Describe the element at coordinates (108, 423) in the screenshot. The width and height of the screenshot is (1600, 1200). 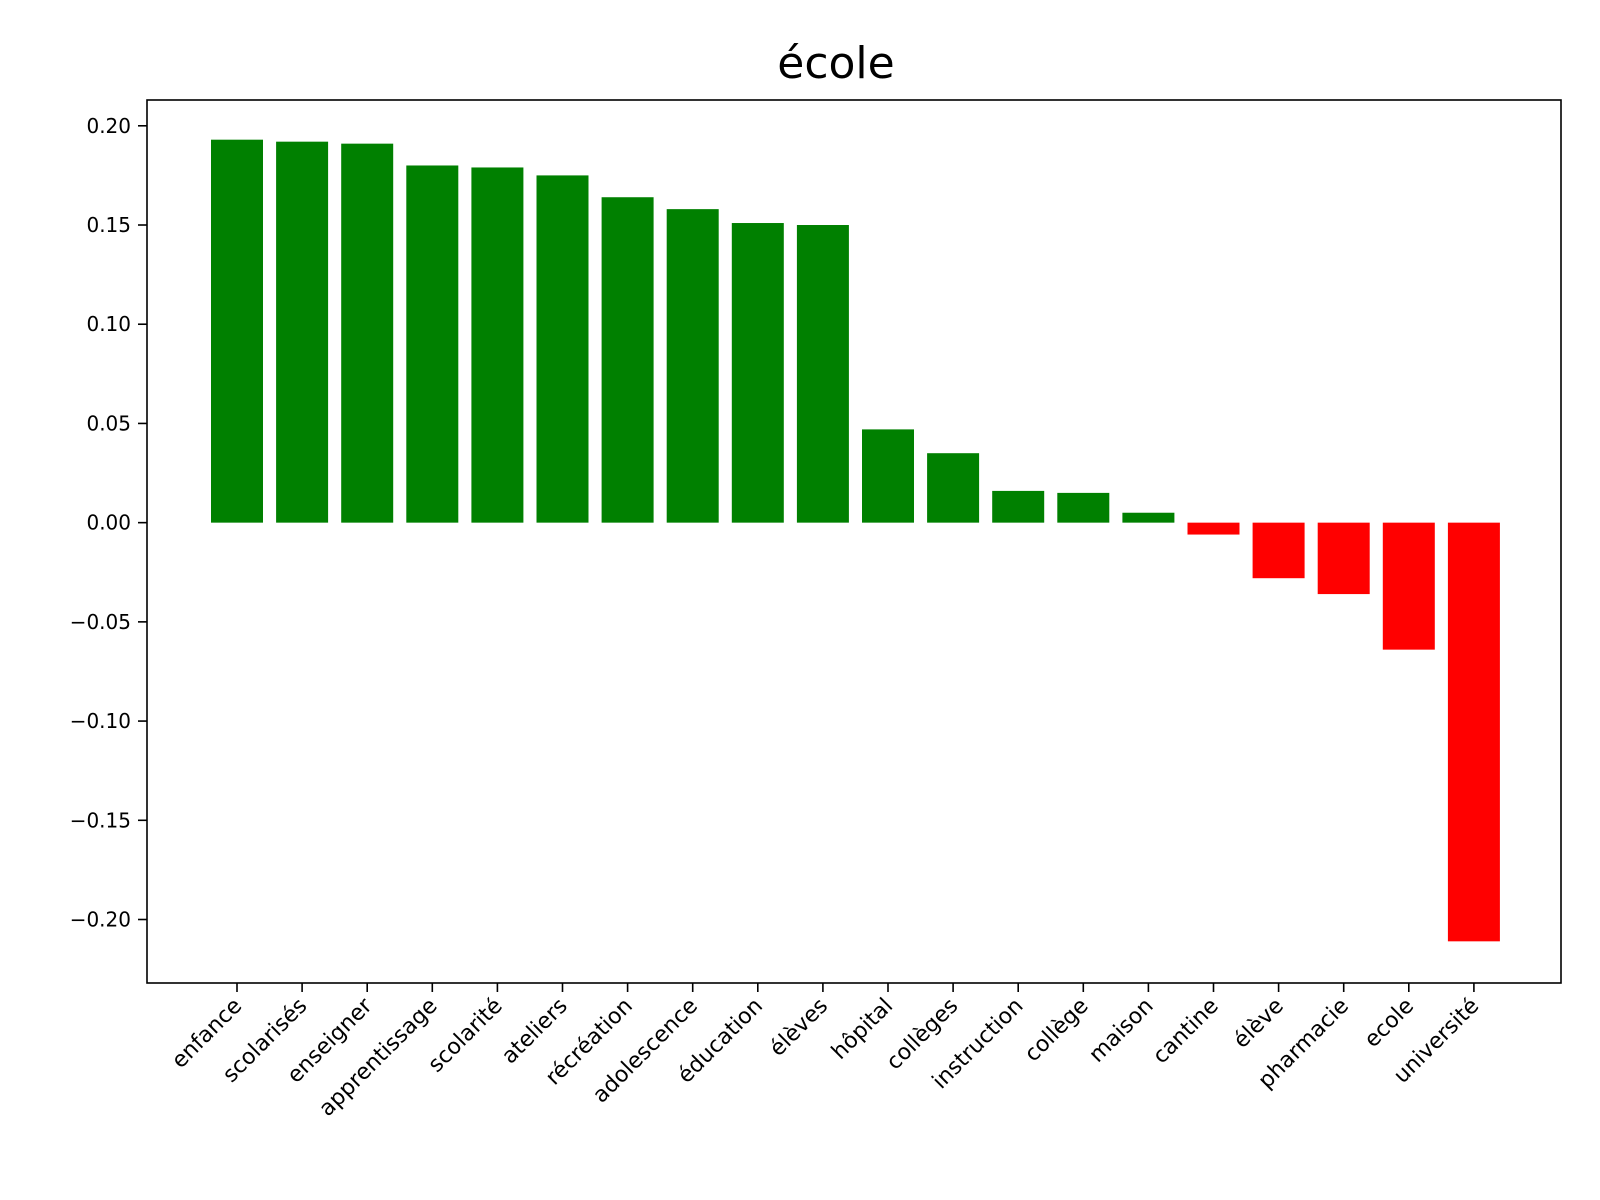
I see `y-tick-label: 0.05` at that location.